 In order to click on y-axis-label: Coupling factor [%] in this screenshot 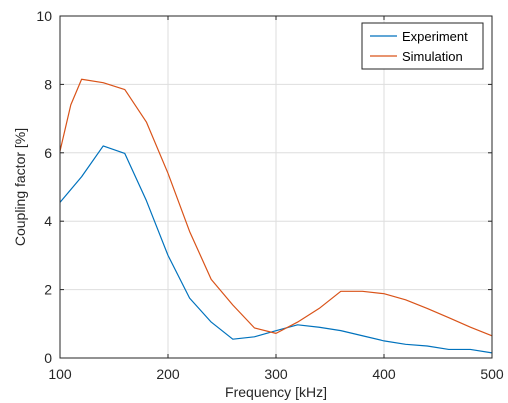, I will do `click(20, 187)`.